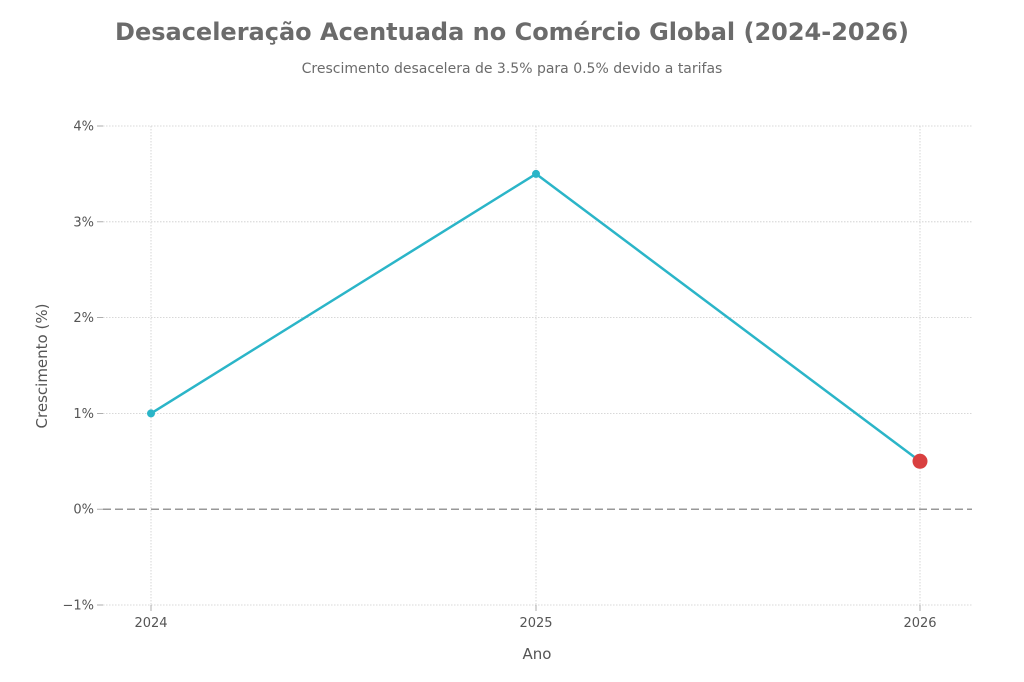  I want to click on y-tick-label: 1%, so click(83, 414).